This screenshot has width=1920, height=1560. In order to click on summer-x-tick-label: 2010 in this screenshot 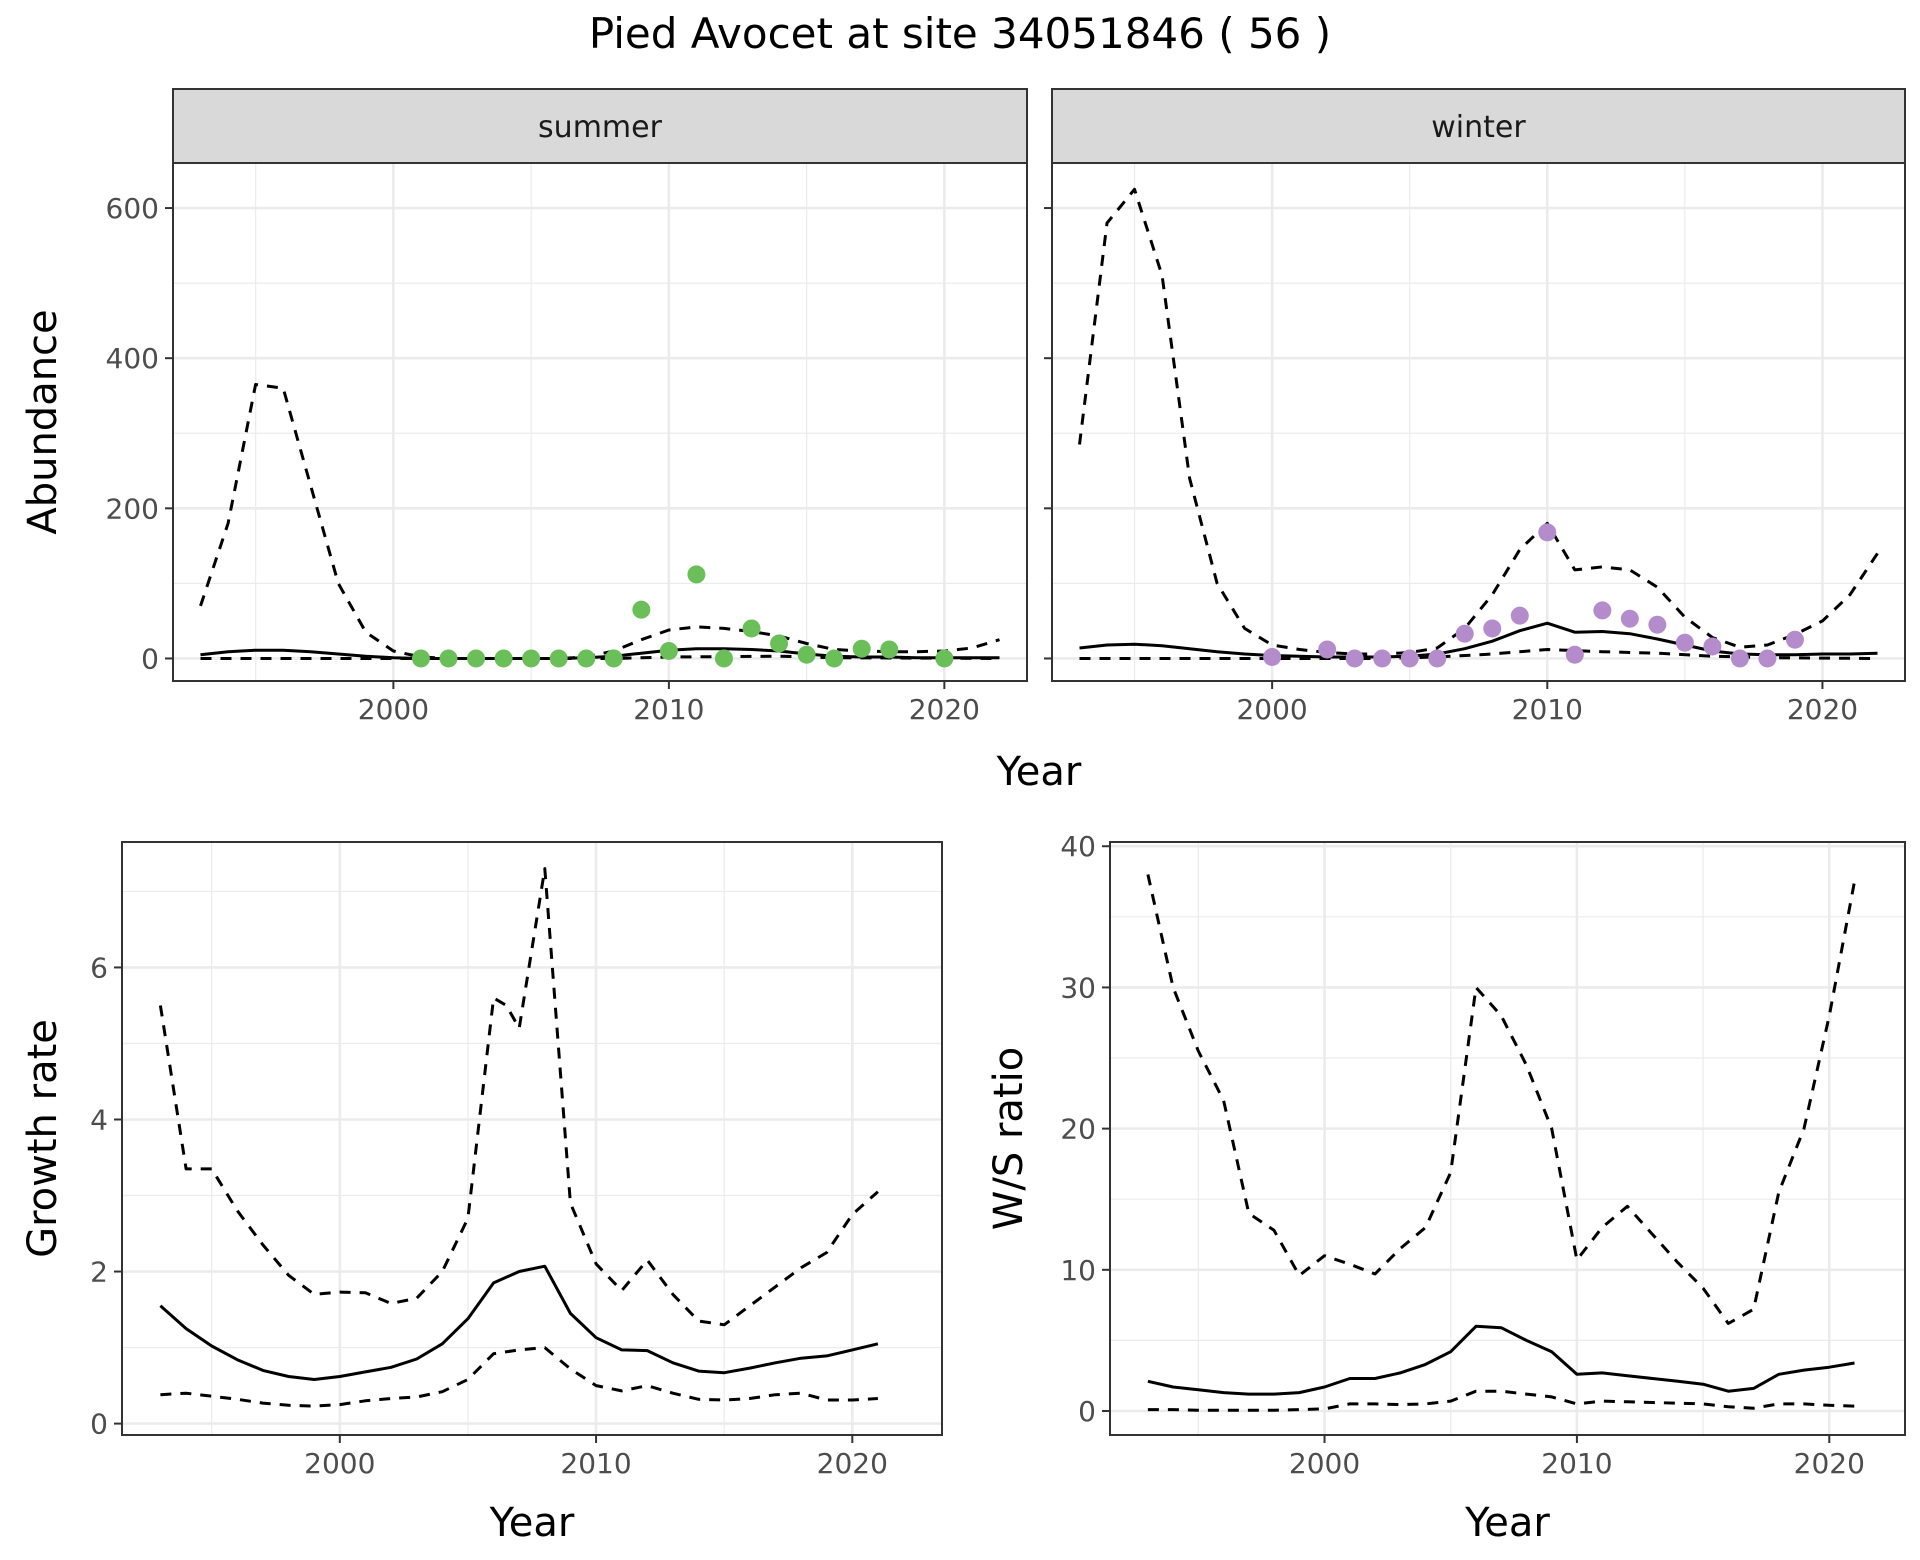, I will do `click(668, 709)`.